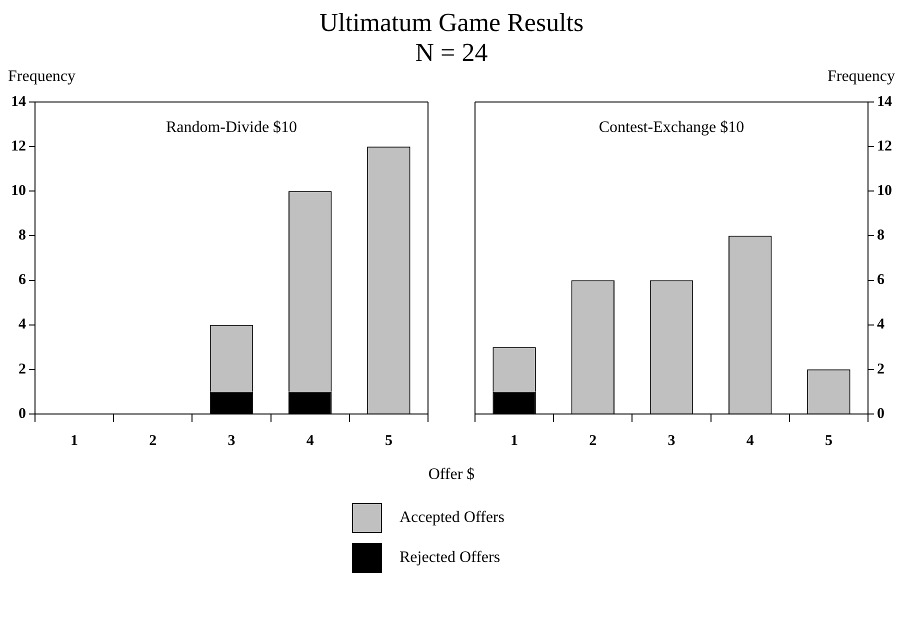 The width and height of the screenshot is (903, 643). I want to click on legend-label: Rejected Offers, so click(450, 558).